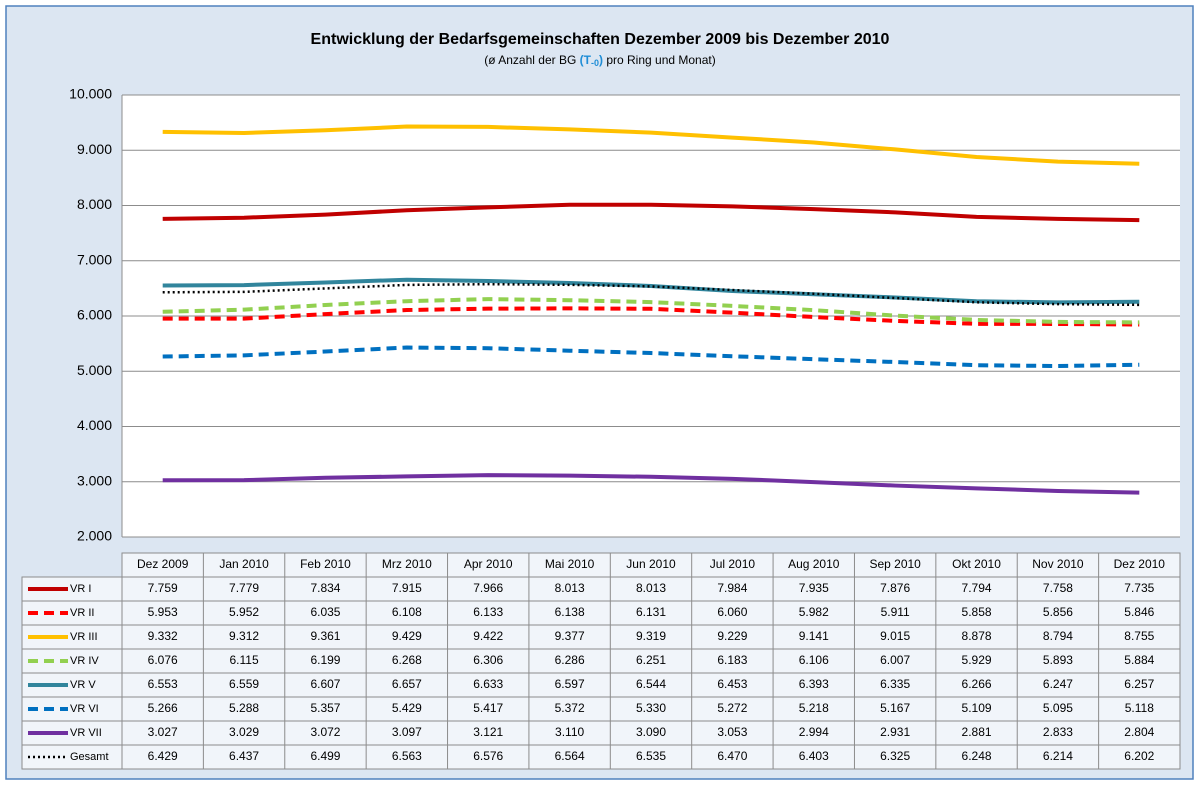  I want to click on table-value: 6.564, so click(570, 756).